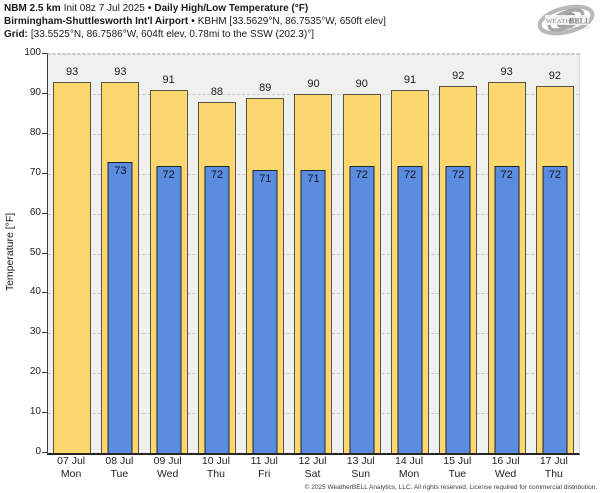 This screenshot has height=493, width=600. Describe the element at coordinates (119, 461) in the screenshot. I see `x-tick-date: 08 Jul` at that location.